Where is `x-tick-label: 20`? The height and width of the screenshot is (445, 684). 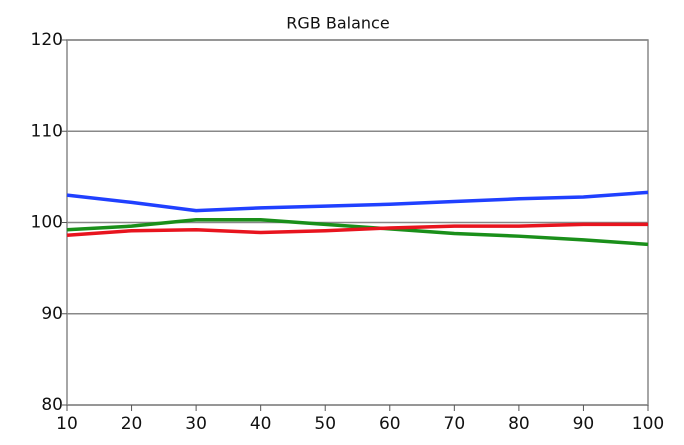
x-tick-label: 20 is located at coordinates (132, 424).